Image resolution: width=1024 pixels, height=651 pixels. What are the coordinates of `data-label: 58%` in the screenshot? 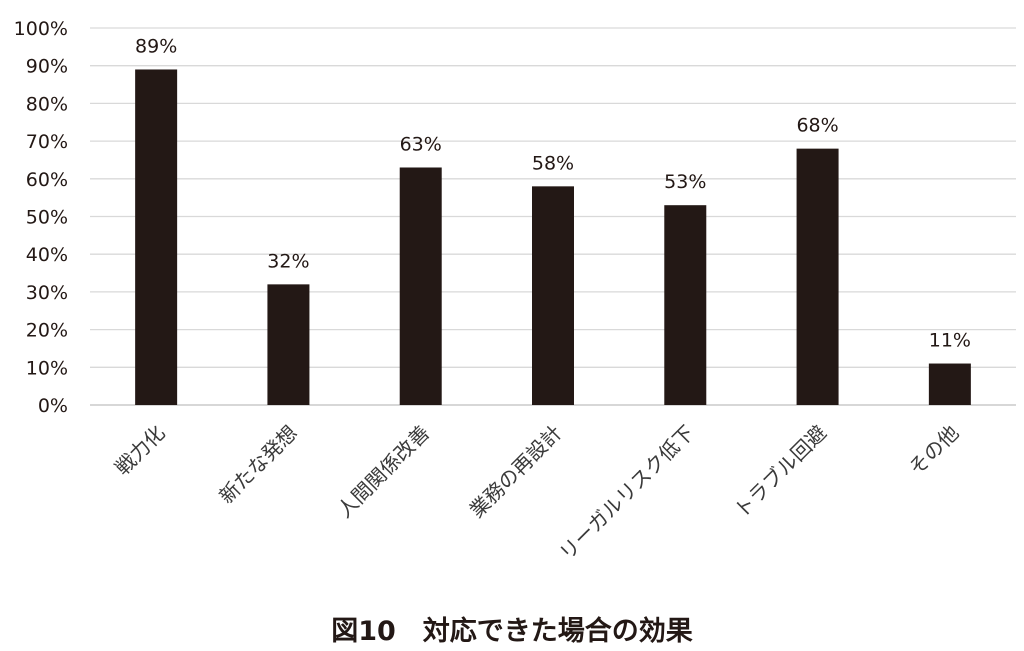 It's located at (553, 163).